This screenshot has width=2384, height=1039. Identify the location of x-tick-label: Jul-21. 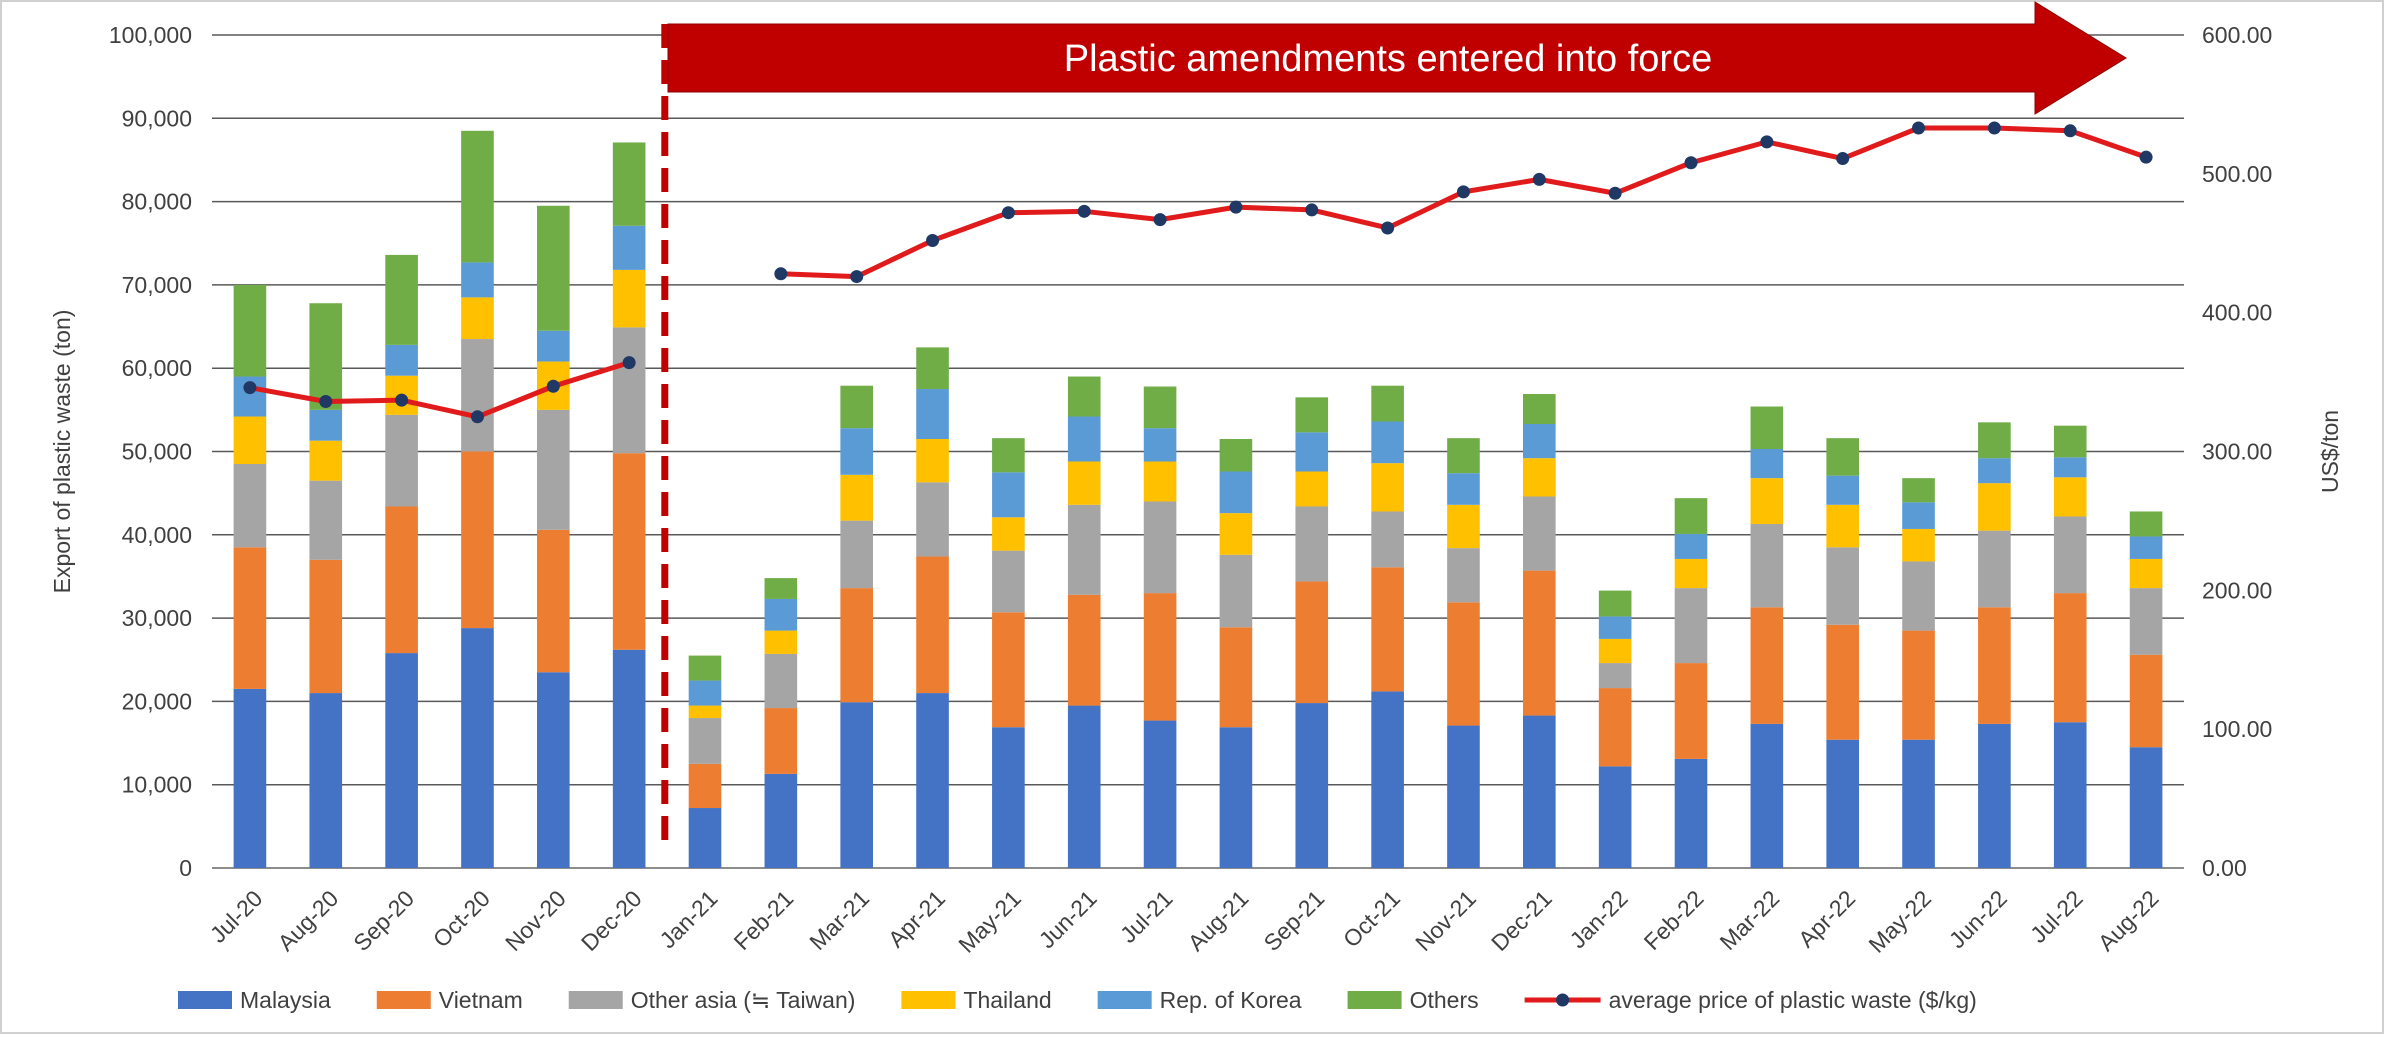
(1146, 916).